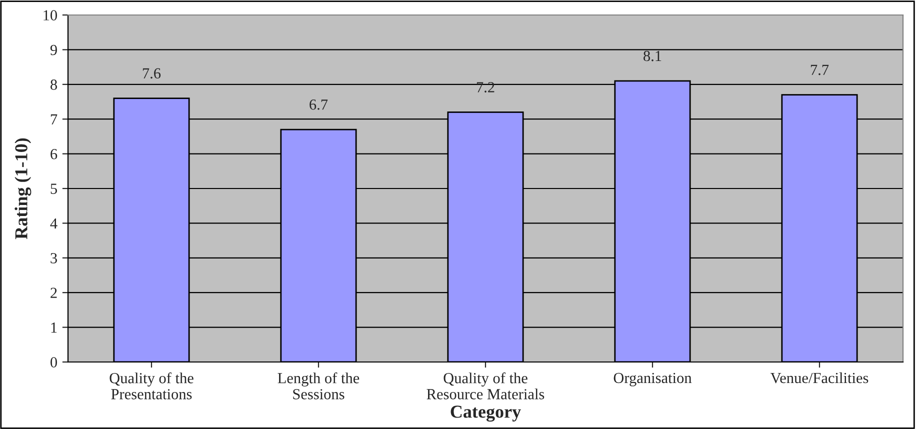 The image size is (916, 429). What do you see at coordinates (54, 327) in the screenshot?
I see `y-tick-label: 1` at bounding box center [54, 327].